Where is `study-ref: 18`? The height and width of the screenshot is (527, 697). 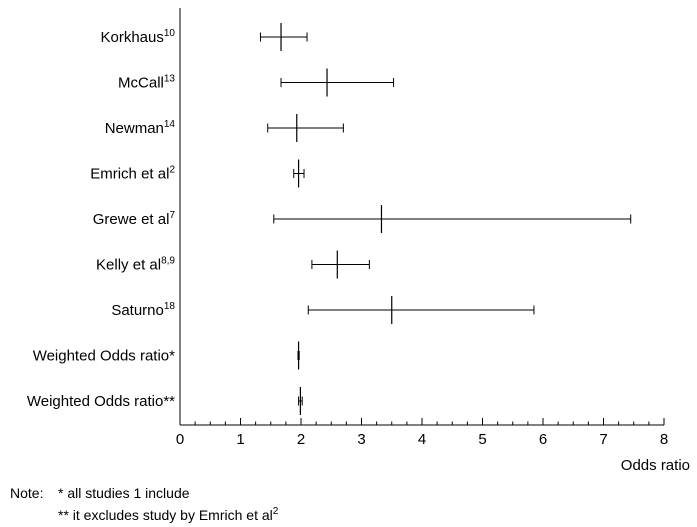 study-ref: 18 is located at coordinates (170, 306).